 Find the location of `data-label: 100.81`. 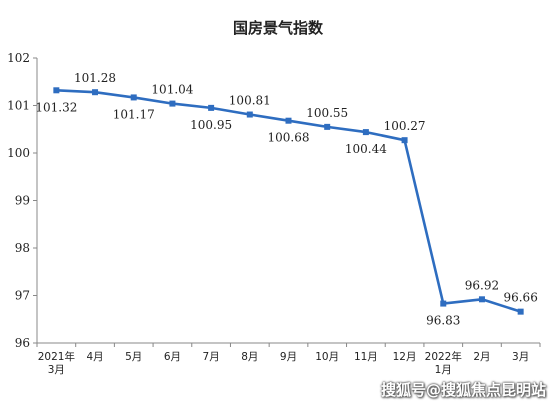

data-label: 100.81 is located at coordinates (250, 101).